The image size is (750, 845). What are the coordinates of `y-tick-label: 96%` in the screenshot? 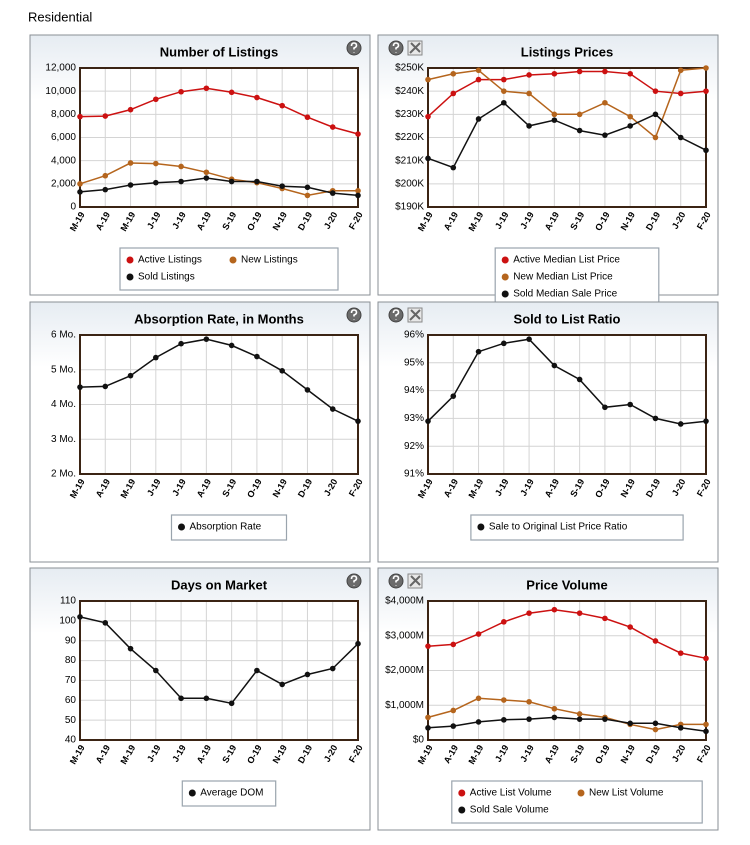 It's located at (414, 335).